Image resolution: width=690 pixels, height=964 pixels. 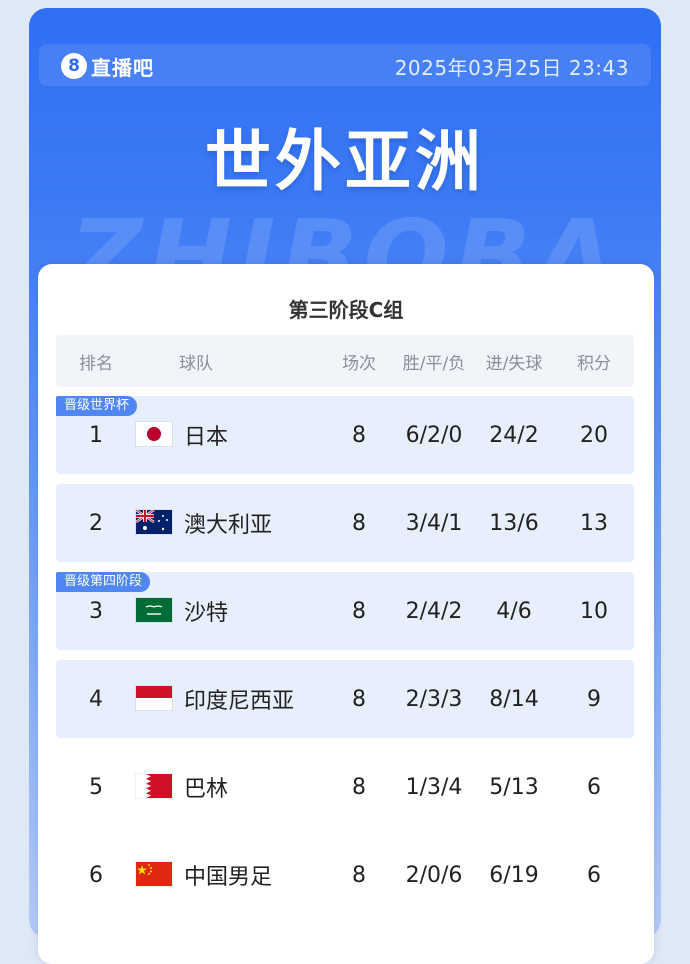 What do you see at coordinates (154, 522) in the screenshot?
I see `australia-flag-icon` at bounding box center [154, 522].